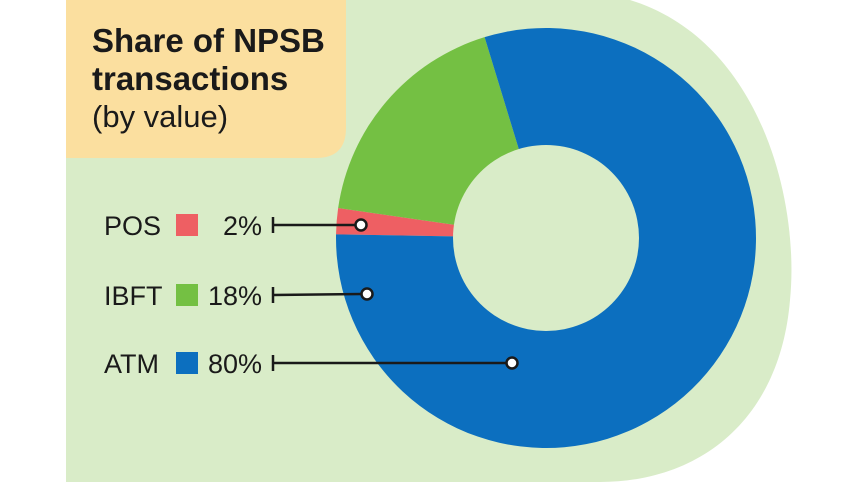 Image resolution: width=857 pixels, height=482 pixels. I want to click on legend-swatch-ibft, so click(187, 295).